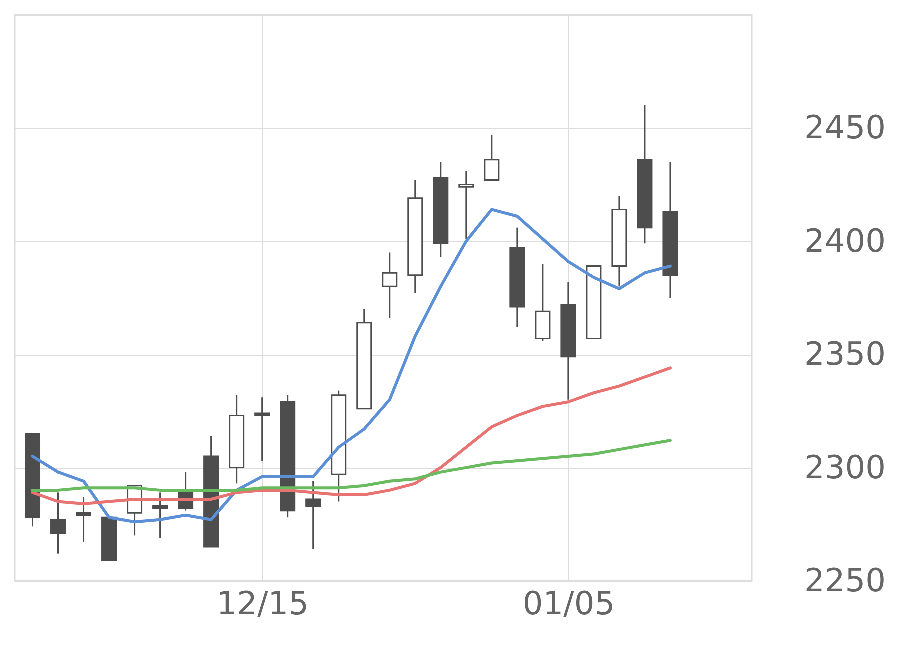  What do you see at coordinates (845, 241) in the screenshot?
I see `y-tick-label: 2400` at bounding box center [845, 241].